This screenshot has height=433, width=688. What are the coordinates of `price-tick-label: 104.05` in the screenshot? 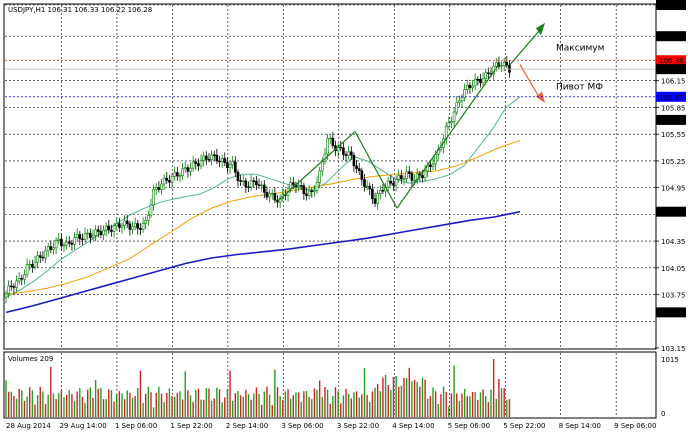 It's located at (673, 269).